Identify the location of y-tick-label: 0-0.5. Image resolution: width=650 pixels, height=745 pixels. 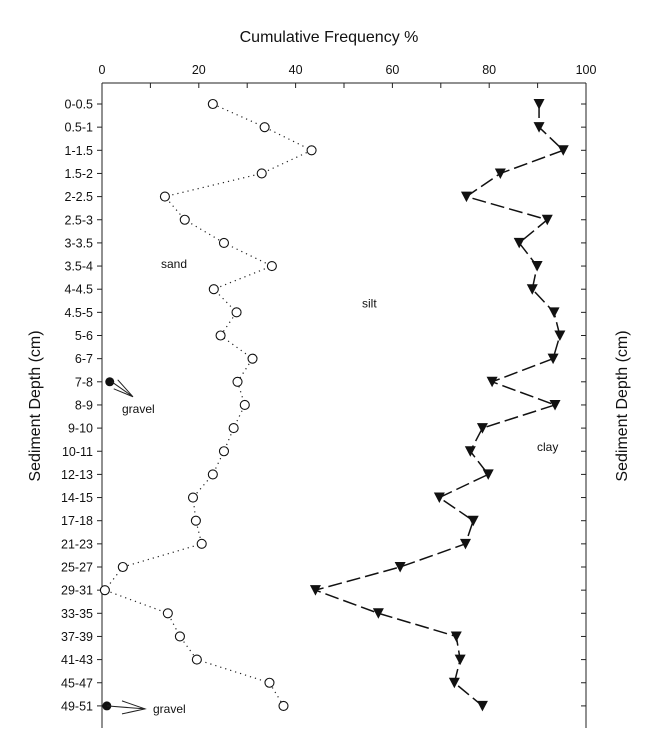
(79, 105).